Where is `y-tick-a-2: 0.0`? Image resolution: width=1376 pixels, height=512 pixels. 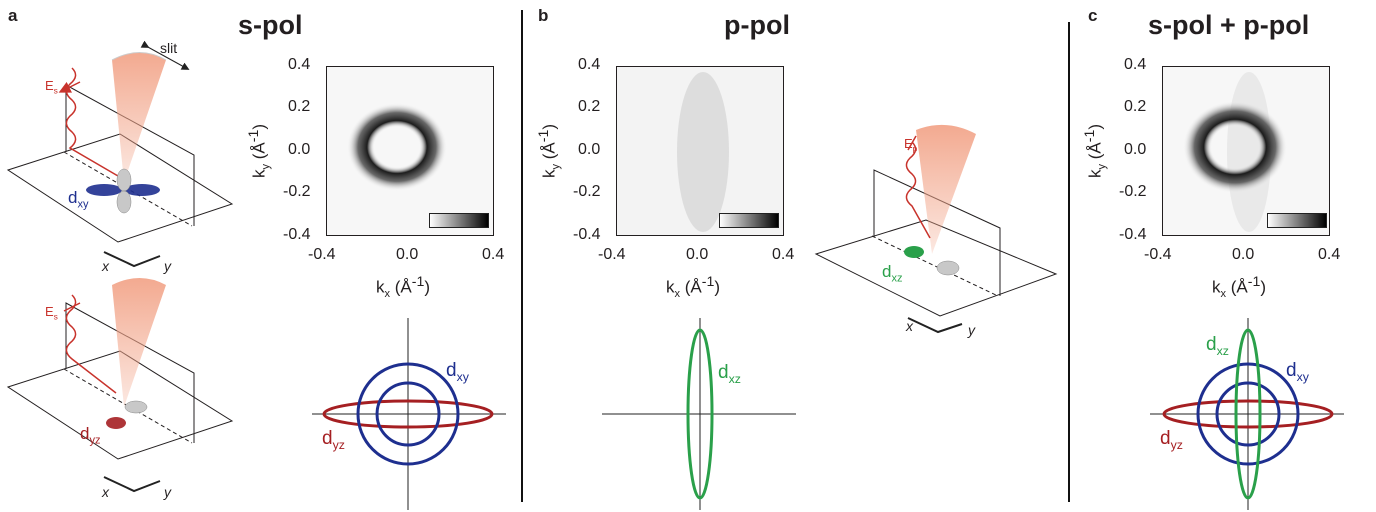
y-tick-a-2: 0.0 is located at coordinates (299, 149).